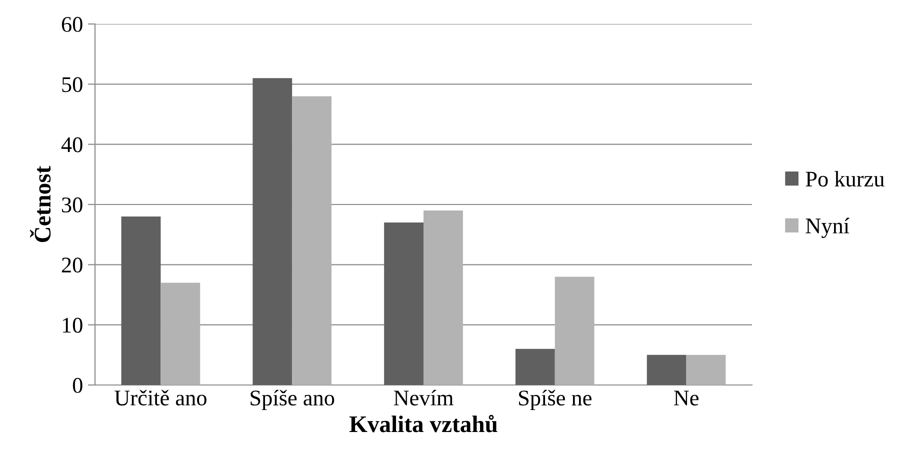  What do you see at coordinates (72, 84) in the screenshot?
I see `y-tick-label: 50` at bounding box center [72, 84].